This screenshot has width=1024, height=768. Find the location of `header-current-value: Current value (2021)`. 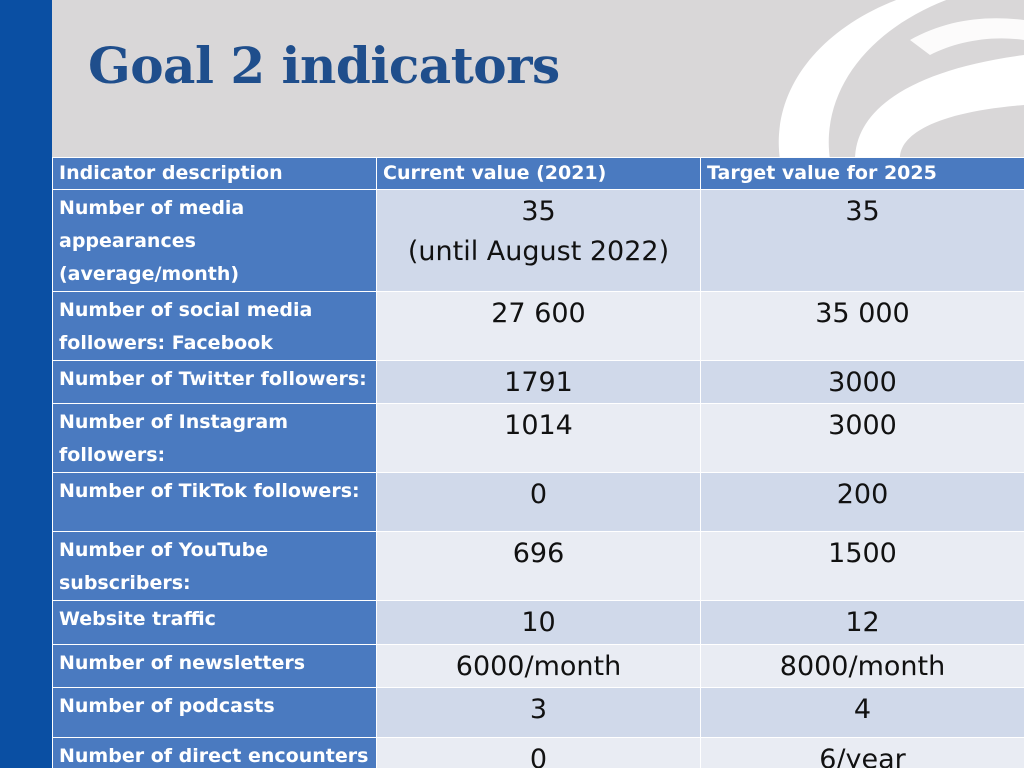

header-current-value: Current value (2021) is located at coordinates (538, 173).